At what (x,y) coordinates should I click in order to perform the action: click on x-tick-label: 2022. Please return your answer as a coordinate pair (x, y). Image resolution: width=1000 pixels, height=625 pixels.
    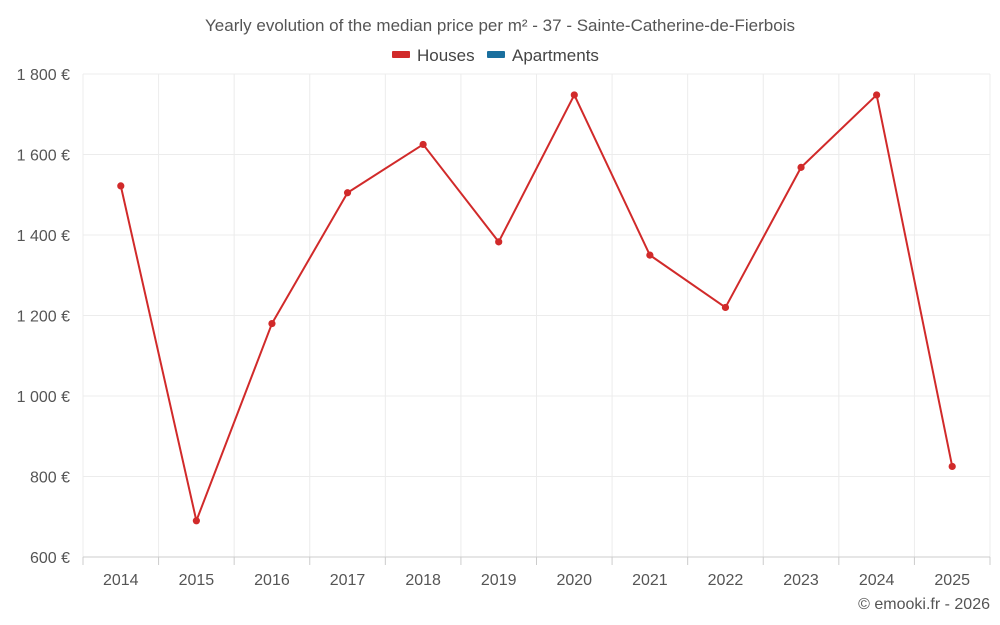
    Looking at the image, I should click on (726, 580).